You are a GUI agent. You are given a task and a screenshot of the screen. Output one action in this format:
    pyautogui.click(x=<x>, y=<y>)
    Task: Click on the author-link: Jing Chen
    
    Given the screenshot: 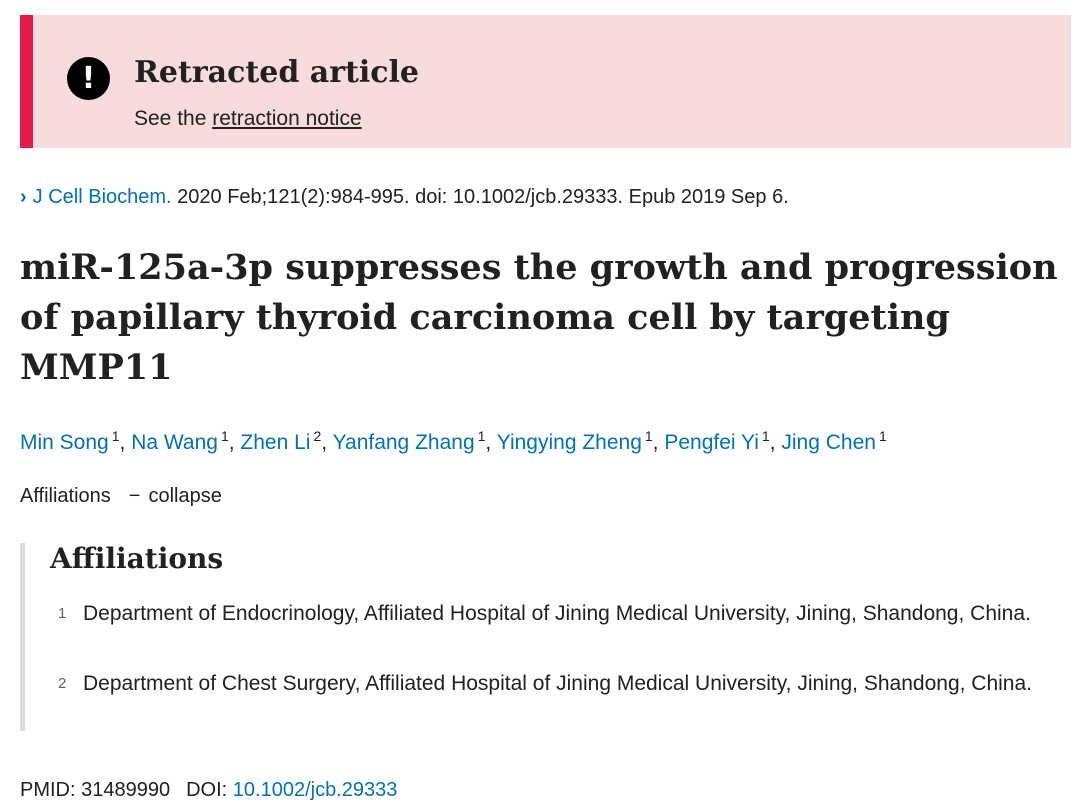 What is the action you would take?
    pyautogui.click(x=828, y=442)
    